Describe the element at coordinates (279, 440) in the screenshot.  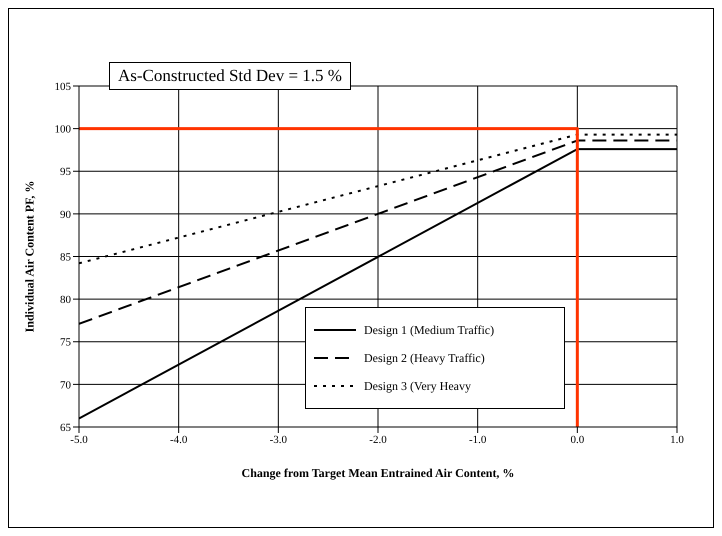
I see `x-tick-label: -3.0` at that location.